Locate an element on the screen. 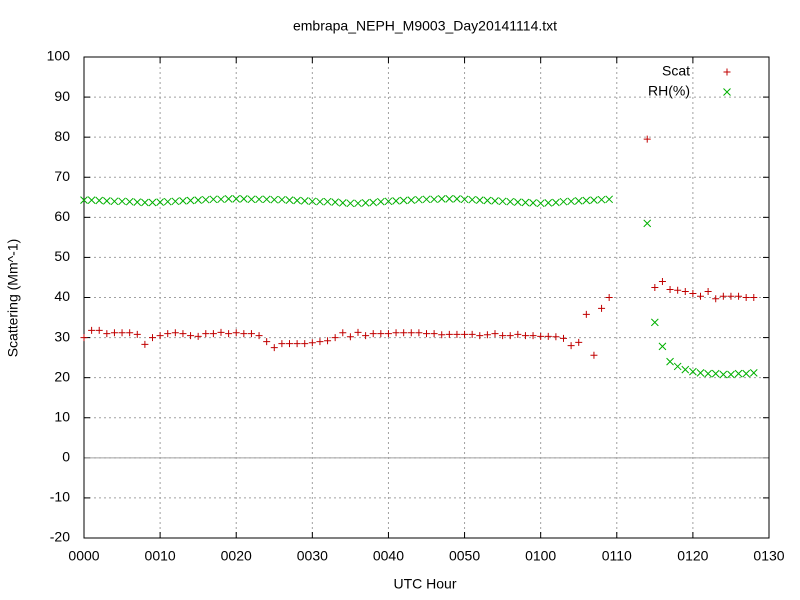 The width and height of the screenshot is (800, 600). x-tick-label: 0100 is located at coordinates (540, 556).